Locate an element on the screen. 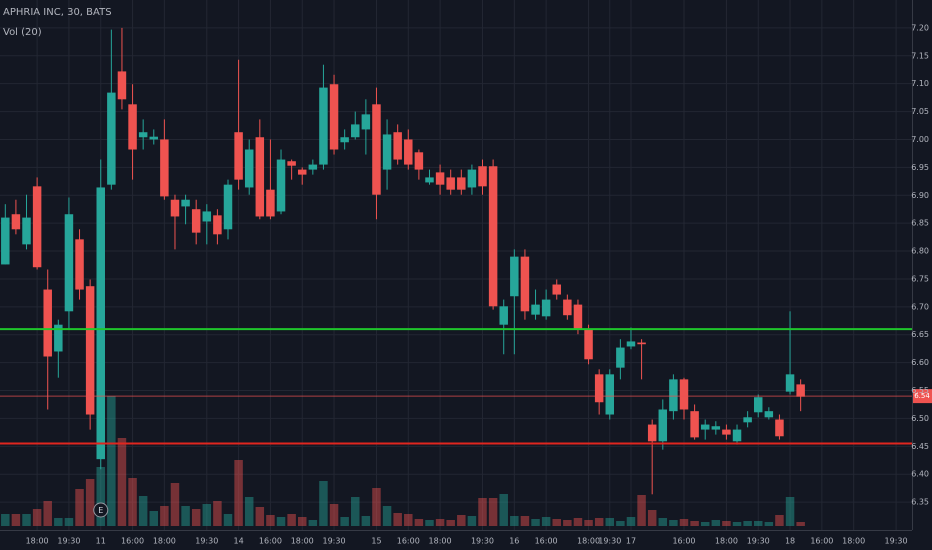 The image size is (932, 550). x-tick-label: 14 is located at coordinates (239, 541).